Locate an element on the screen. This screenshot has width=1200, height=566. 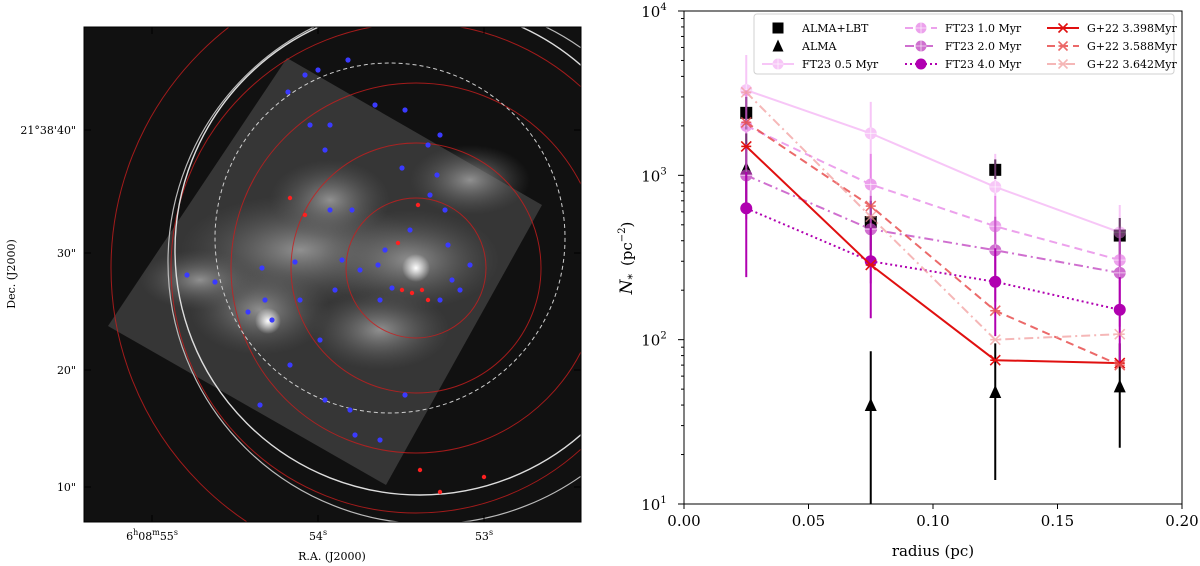
legend-label: FT23 1.0 Myr is located at coordinates (983, 28).